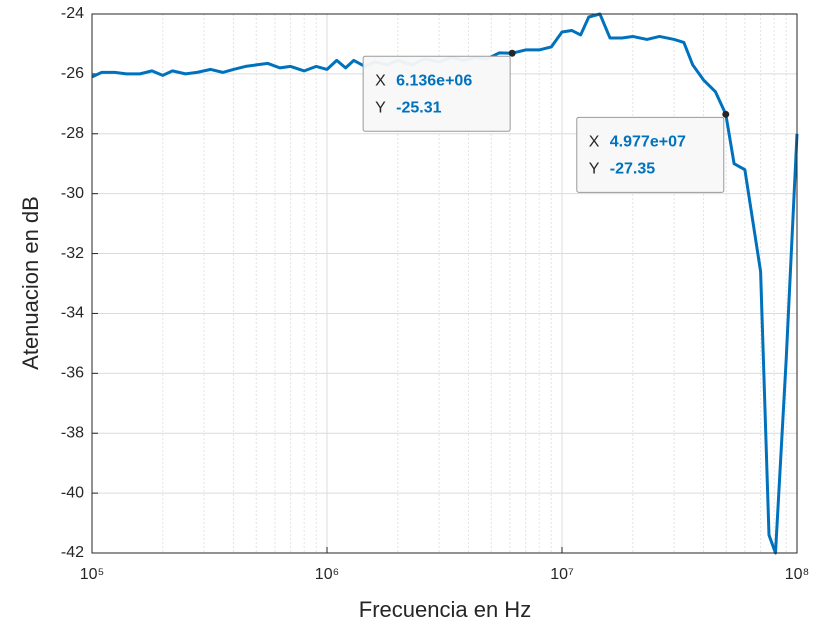  I want to click on datatip-x-value: 6.136e+06, so click(434, 80).